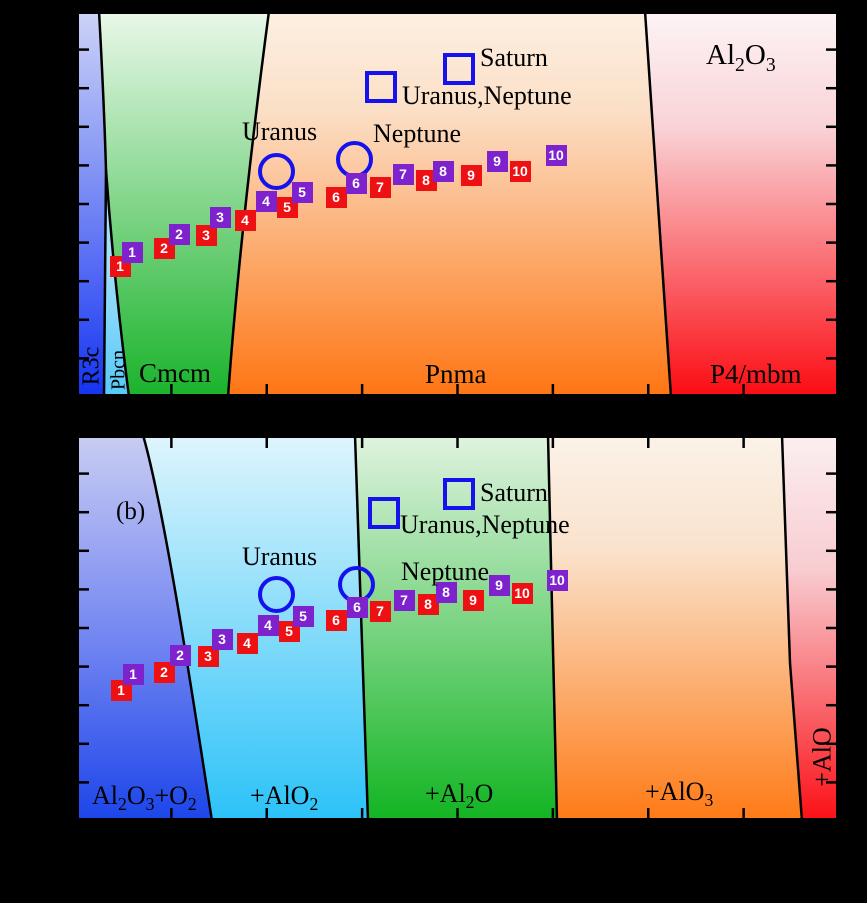 The height and width of the screenshot is (903, 867). What do you see at coordinates (179, 234) in the screenshot?
I see `point-purple-2-panel-a: 2` at bounding box center [179, 234].